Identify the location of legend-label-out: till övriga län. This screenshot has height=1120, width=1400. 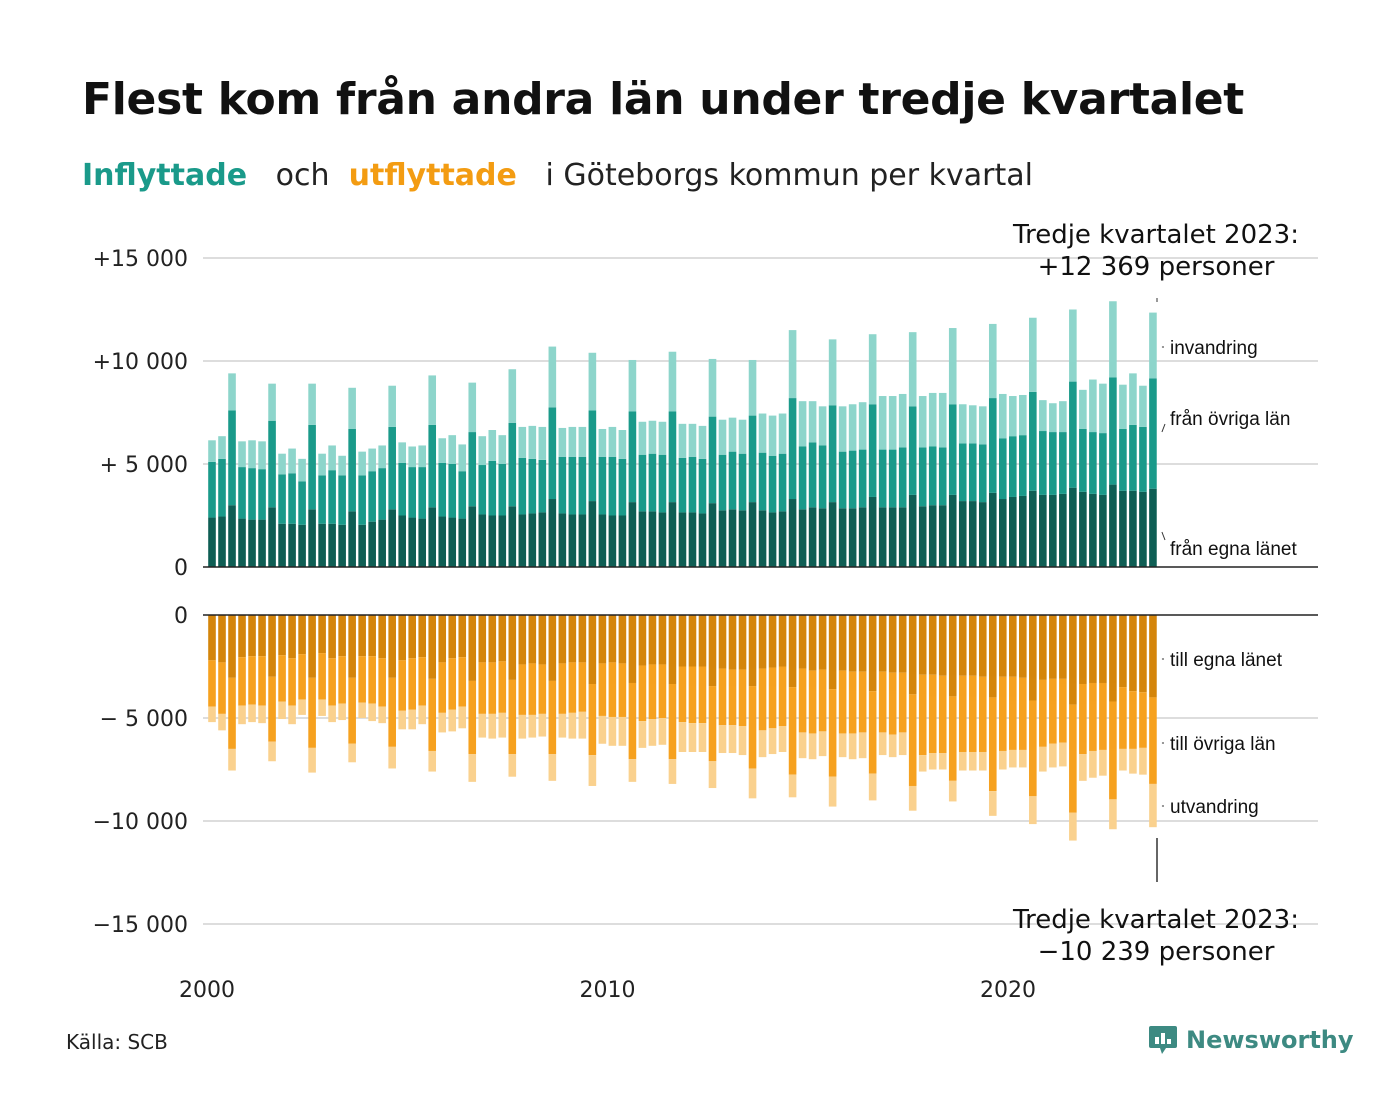
(1223, 744).